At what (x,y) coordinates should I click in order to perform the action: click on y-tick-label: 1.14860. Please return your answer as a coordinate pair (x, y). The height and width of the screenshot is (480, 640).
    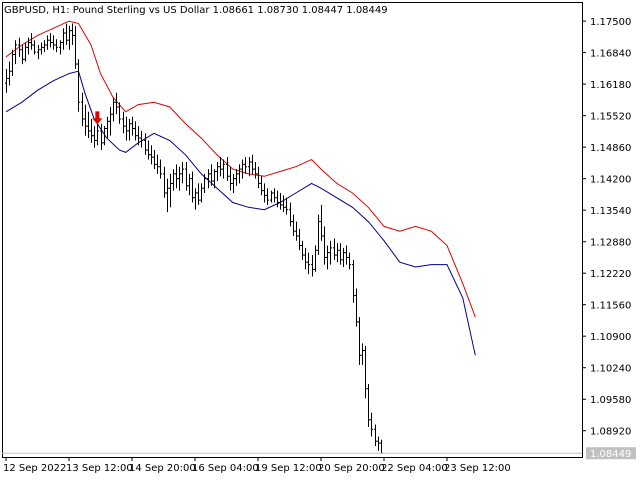
    Looking at the image, I should click on (610, 148).